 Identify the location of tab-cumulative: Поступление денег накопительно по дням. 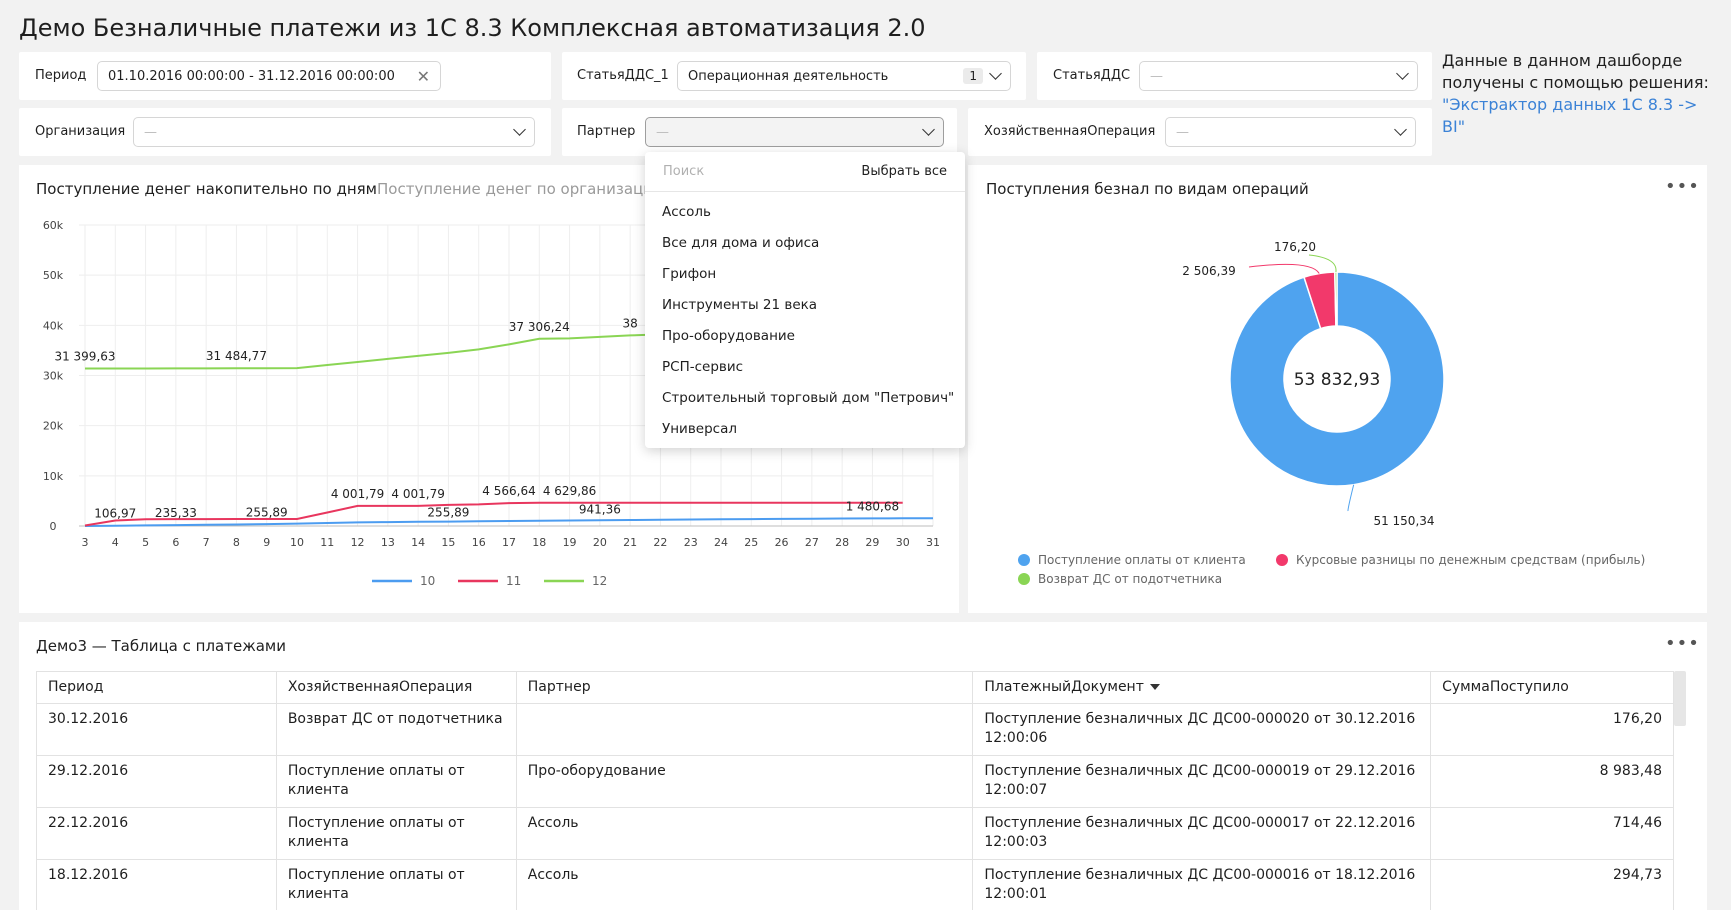
(206, 189).